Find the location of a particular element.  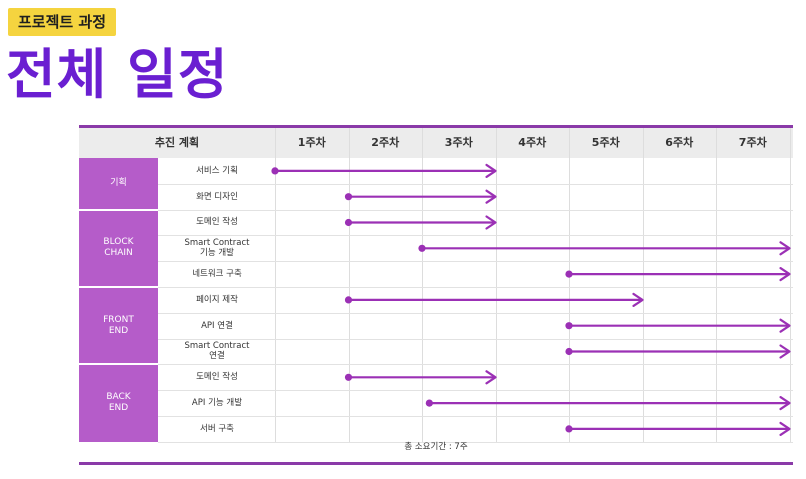

table-bottom-border is located at coordinates (436, 463).